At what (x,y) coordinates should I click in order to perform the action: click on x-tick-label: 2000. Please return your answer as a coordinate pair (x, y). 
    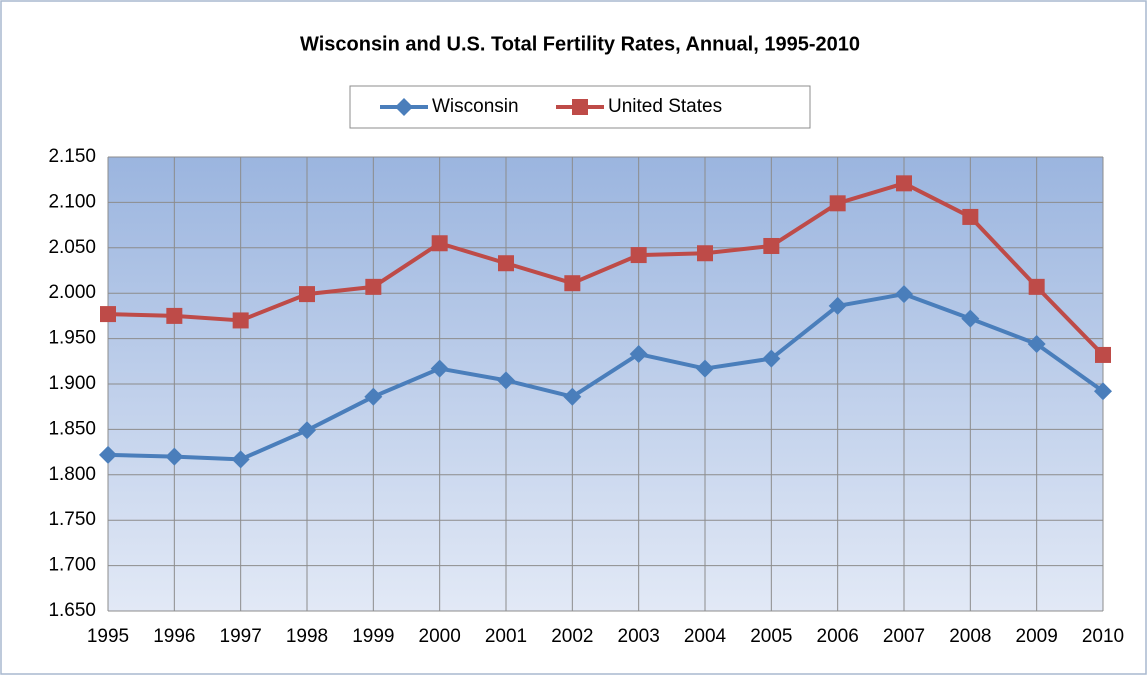
    Looking at the image, I should click on (440, 636).